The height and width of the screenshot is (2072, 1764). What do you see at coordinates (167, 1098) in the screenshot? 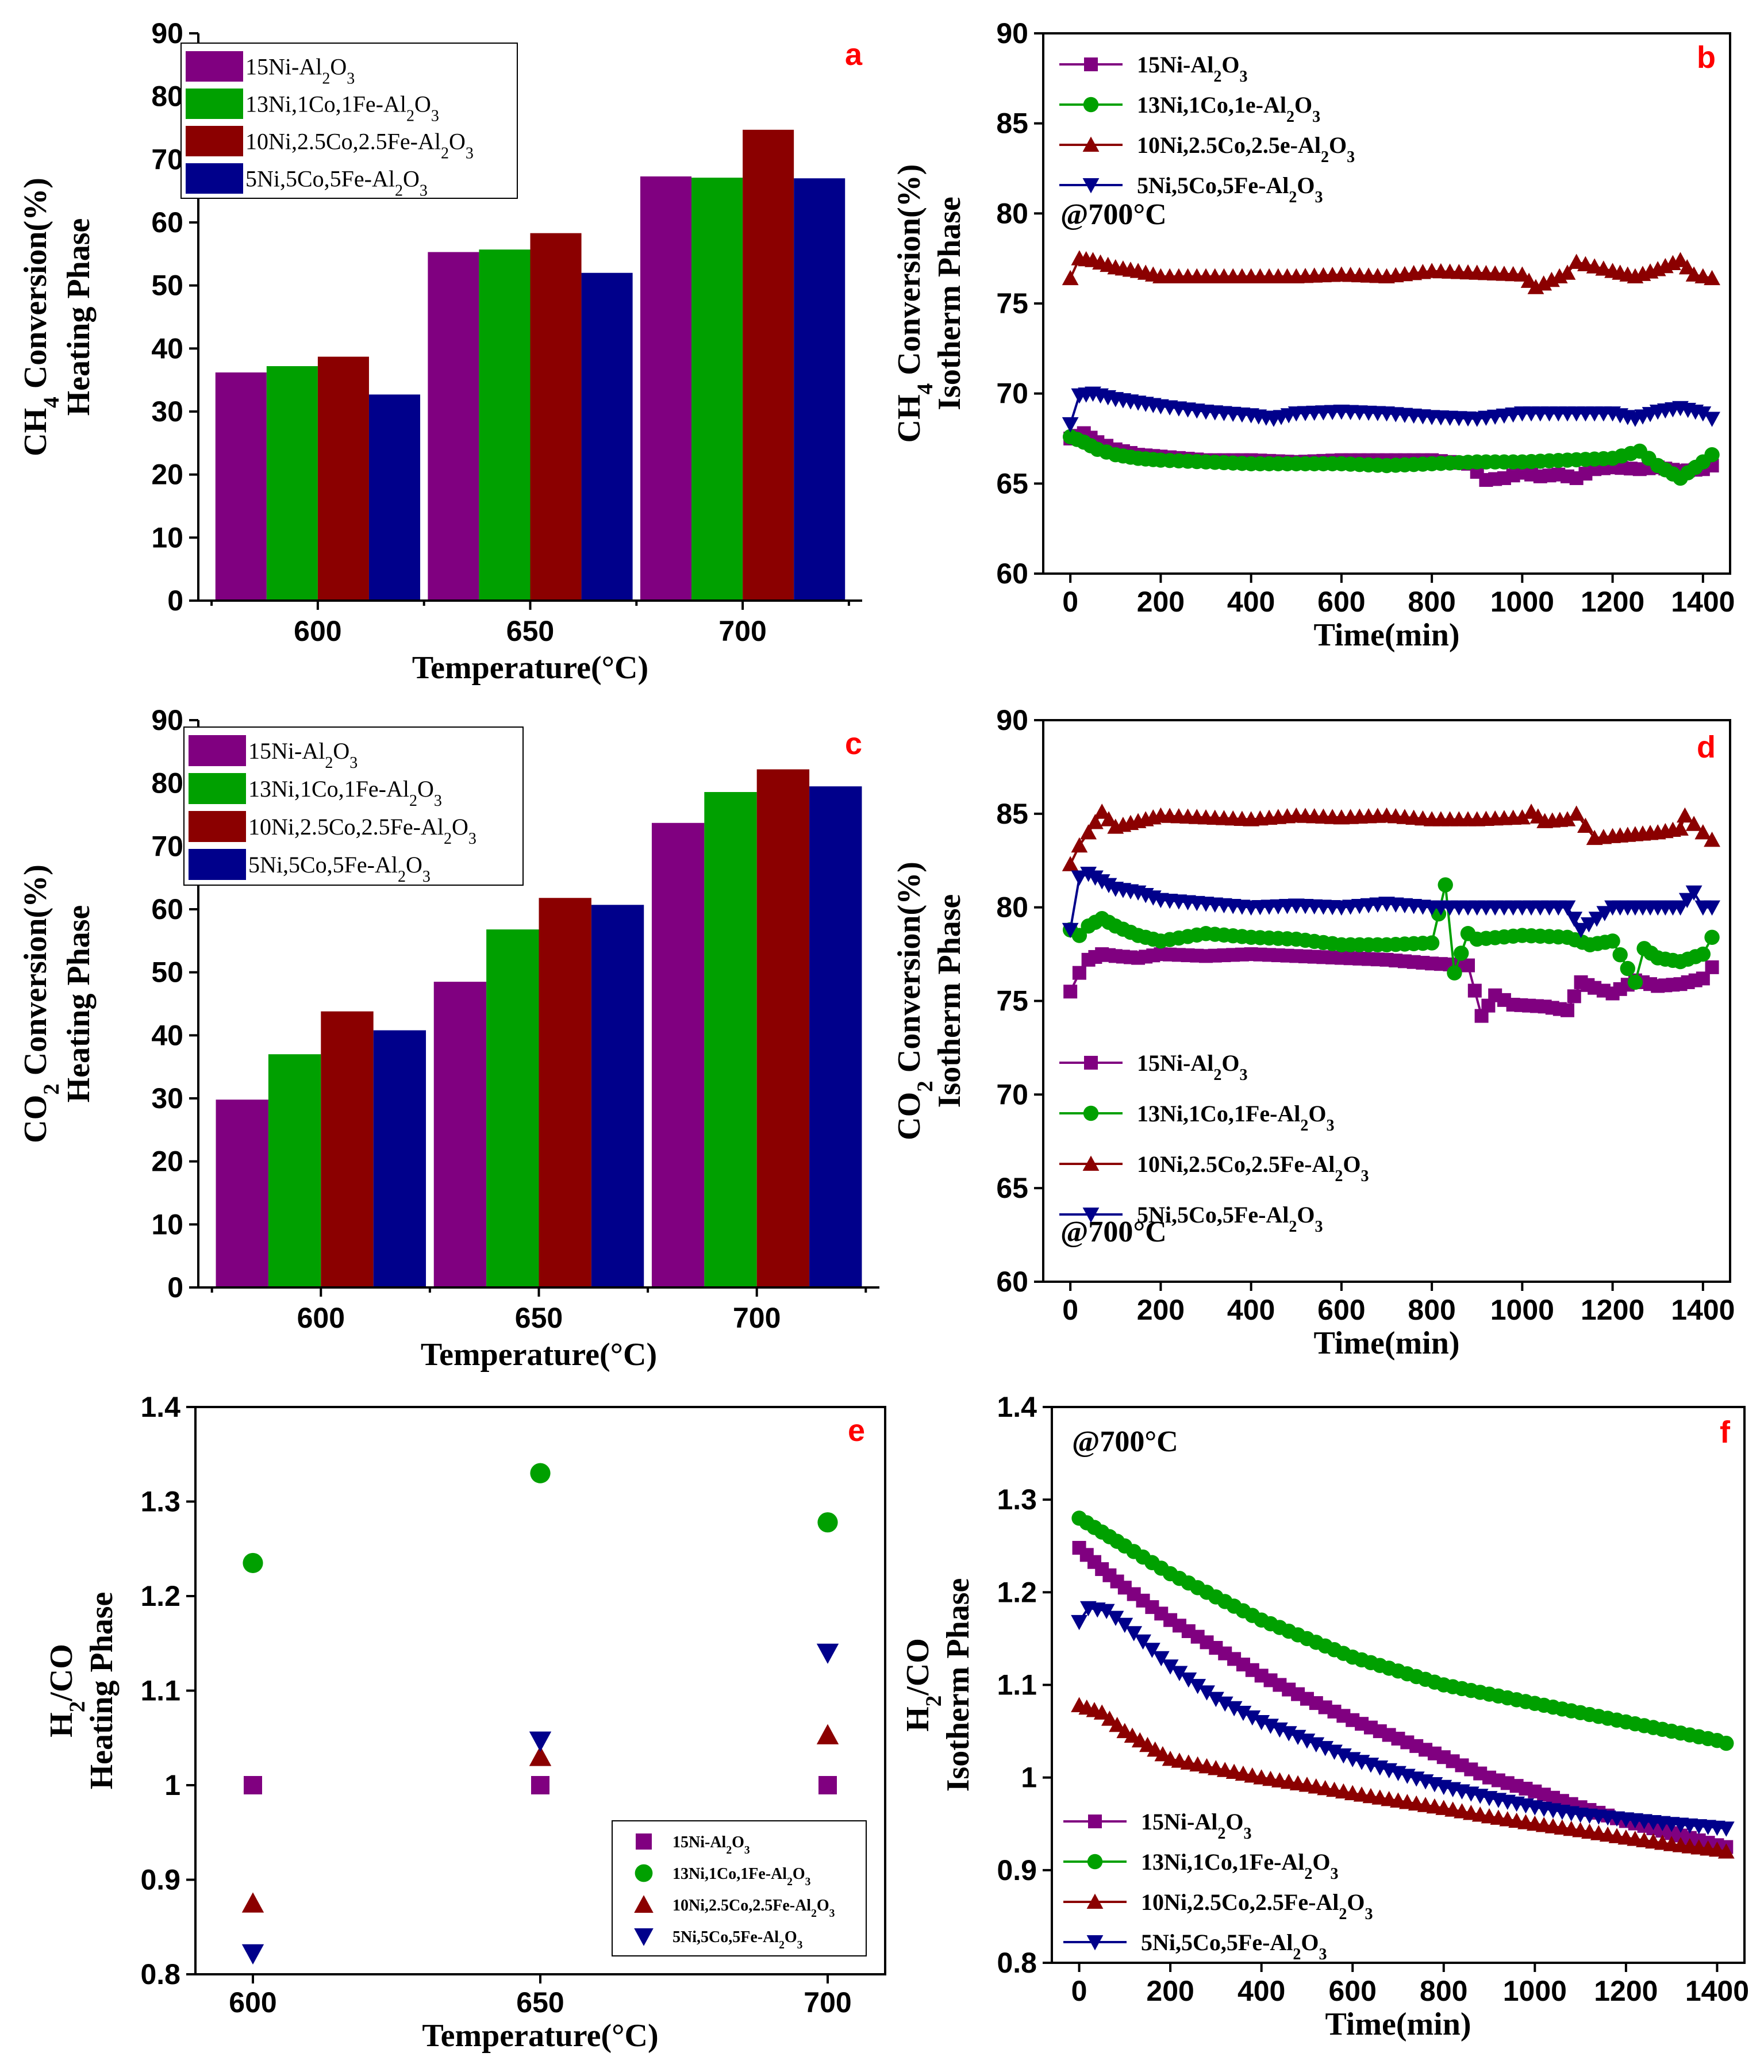
I see `ytick-label-c-3: 30` at bounding box center [167, 1098].